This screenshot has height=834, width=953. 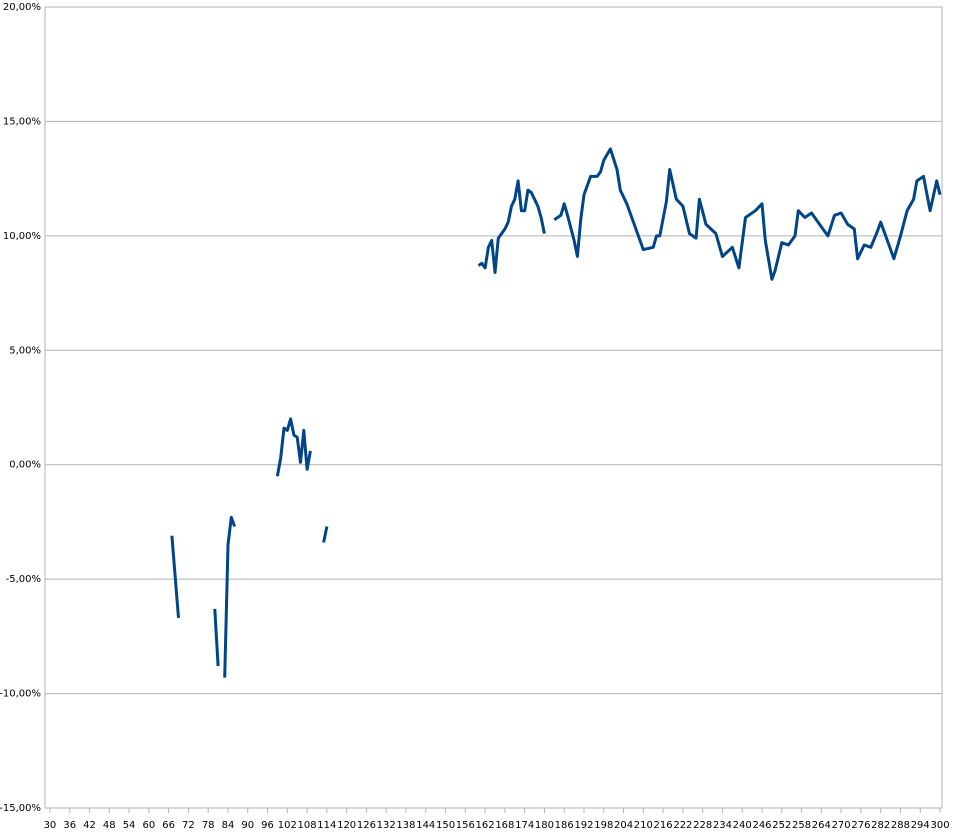 I want to click on x-tick-label: 66, so click(x=168, y=825).